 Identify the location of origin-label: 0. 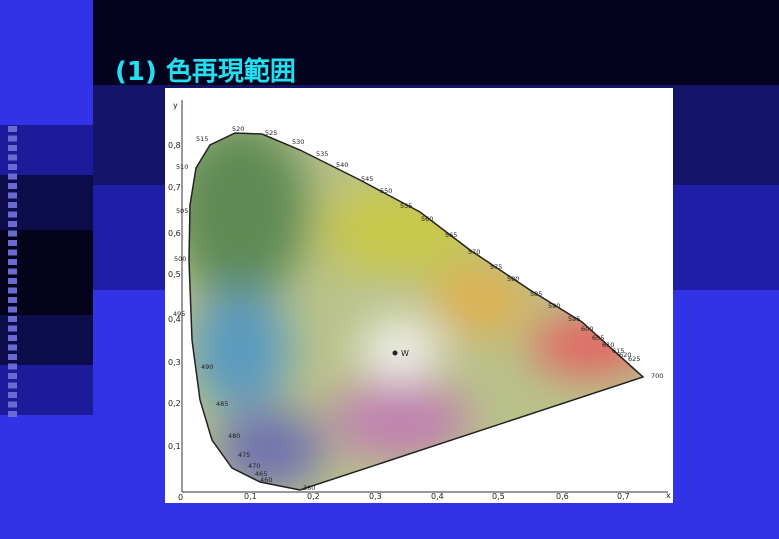
(180, 497).